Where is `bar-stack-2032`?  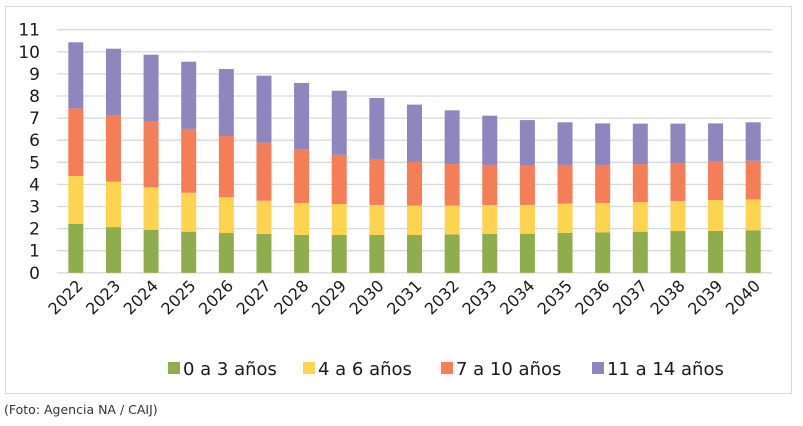
bar-stack-2032 is located at coordinates (452, 191).